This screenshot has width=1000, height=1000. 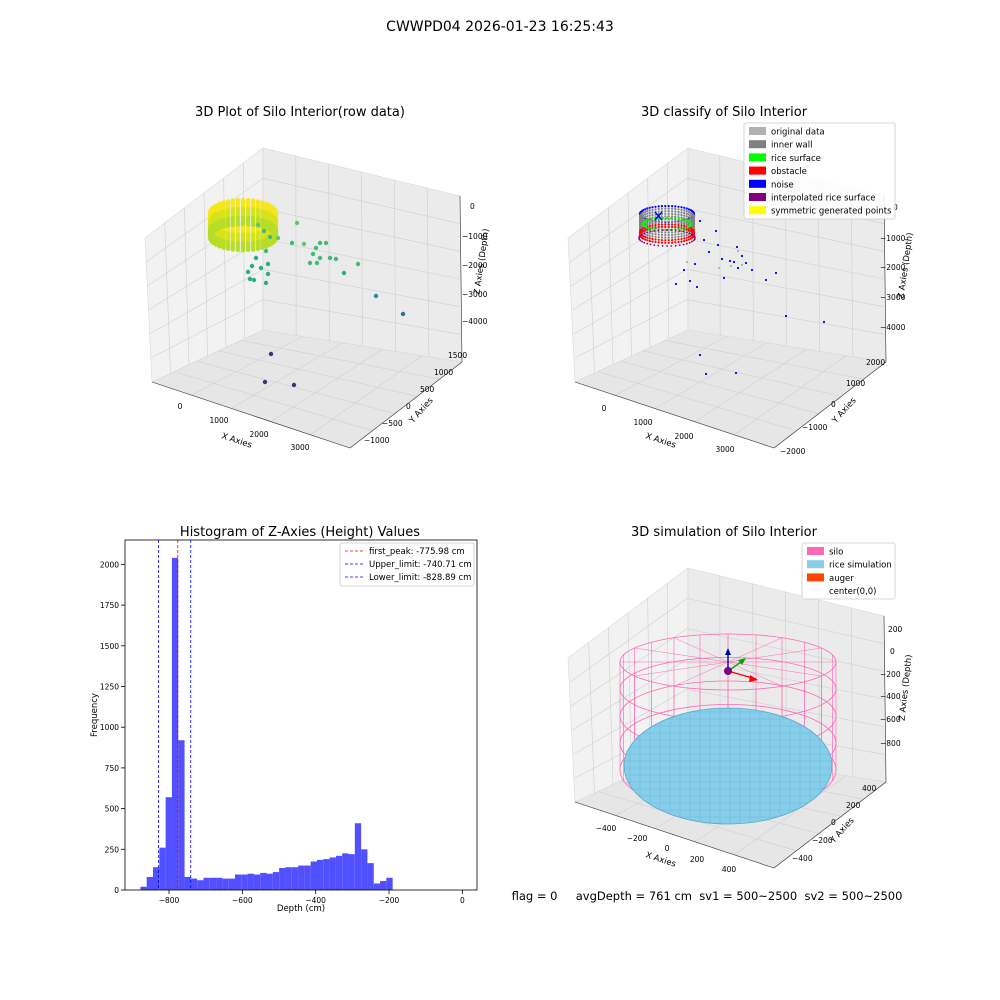 What do you see at coordinates (500, 27) in the screenshot?
I see `figure-title: CWWPD04 2026-01-23 16:25:43` at bounding box center [500, 27].